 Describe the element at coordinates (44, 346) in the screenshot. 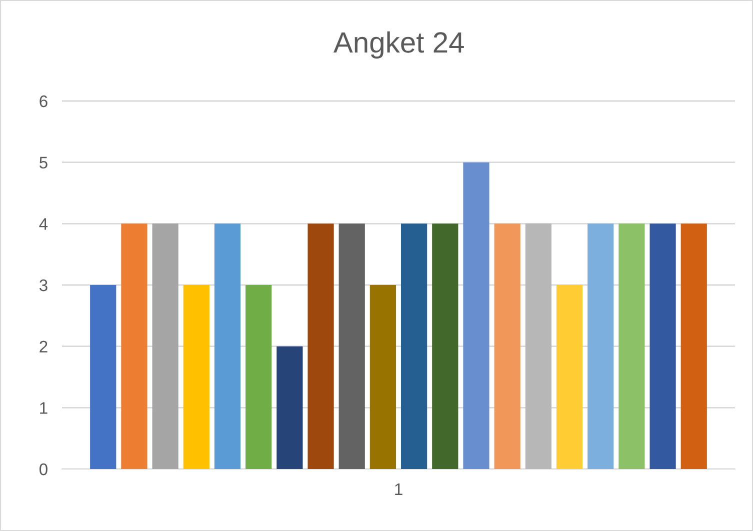

I see `y-tick-label: 2` at that location.